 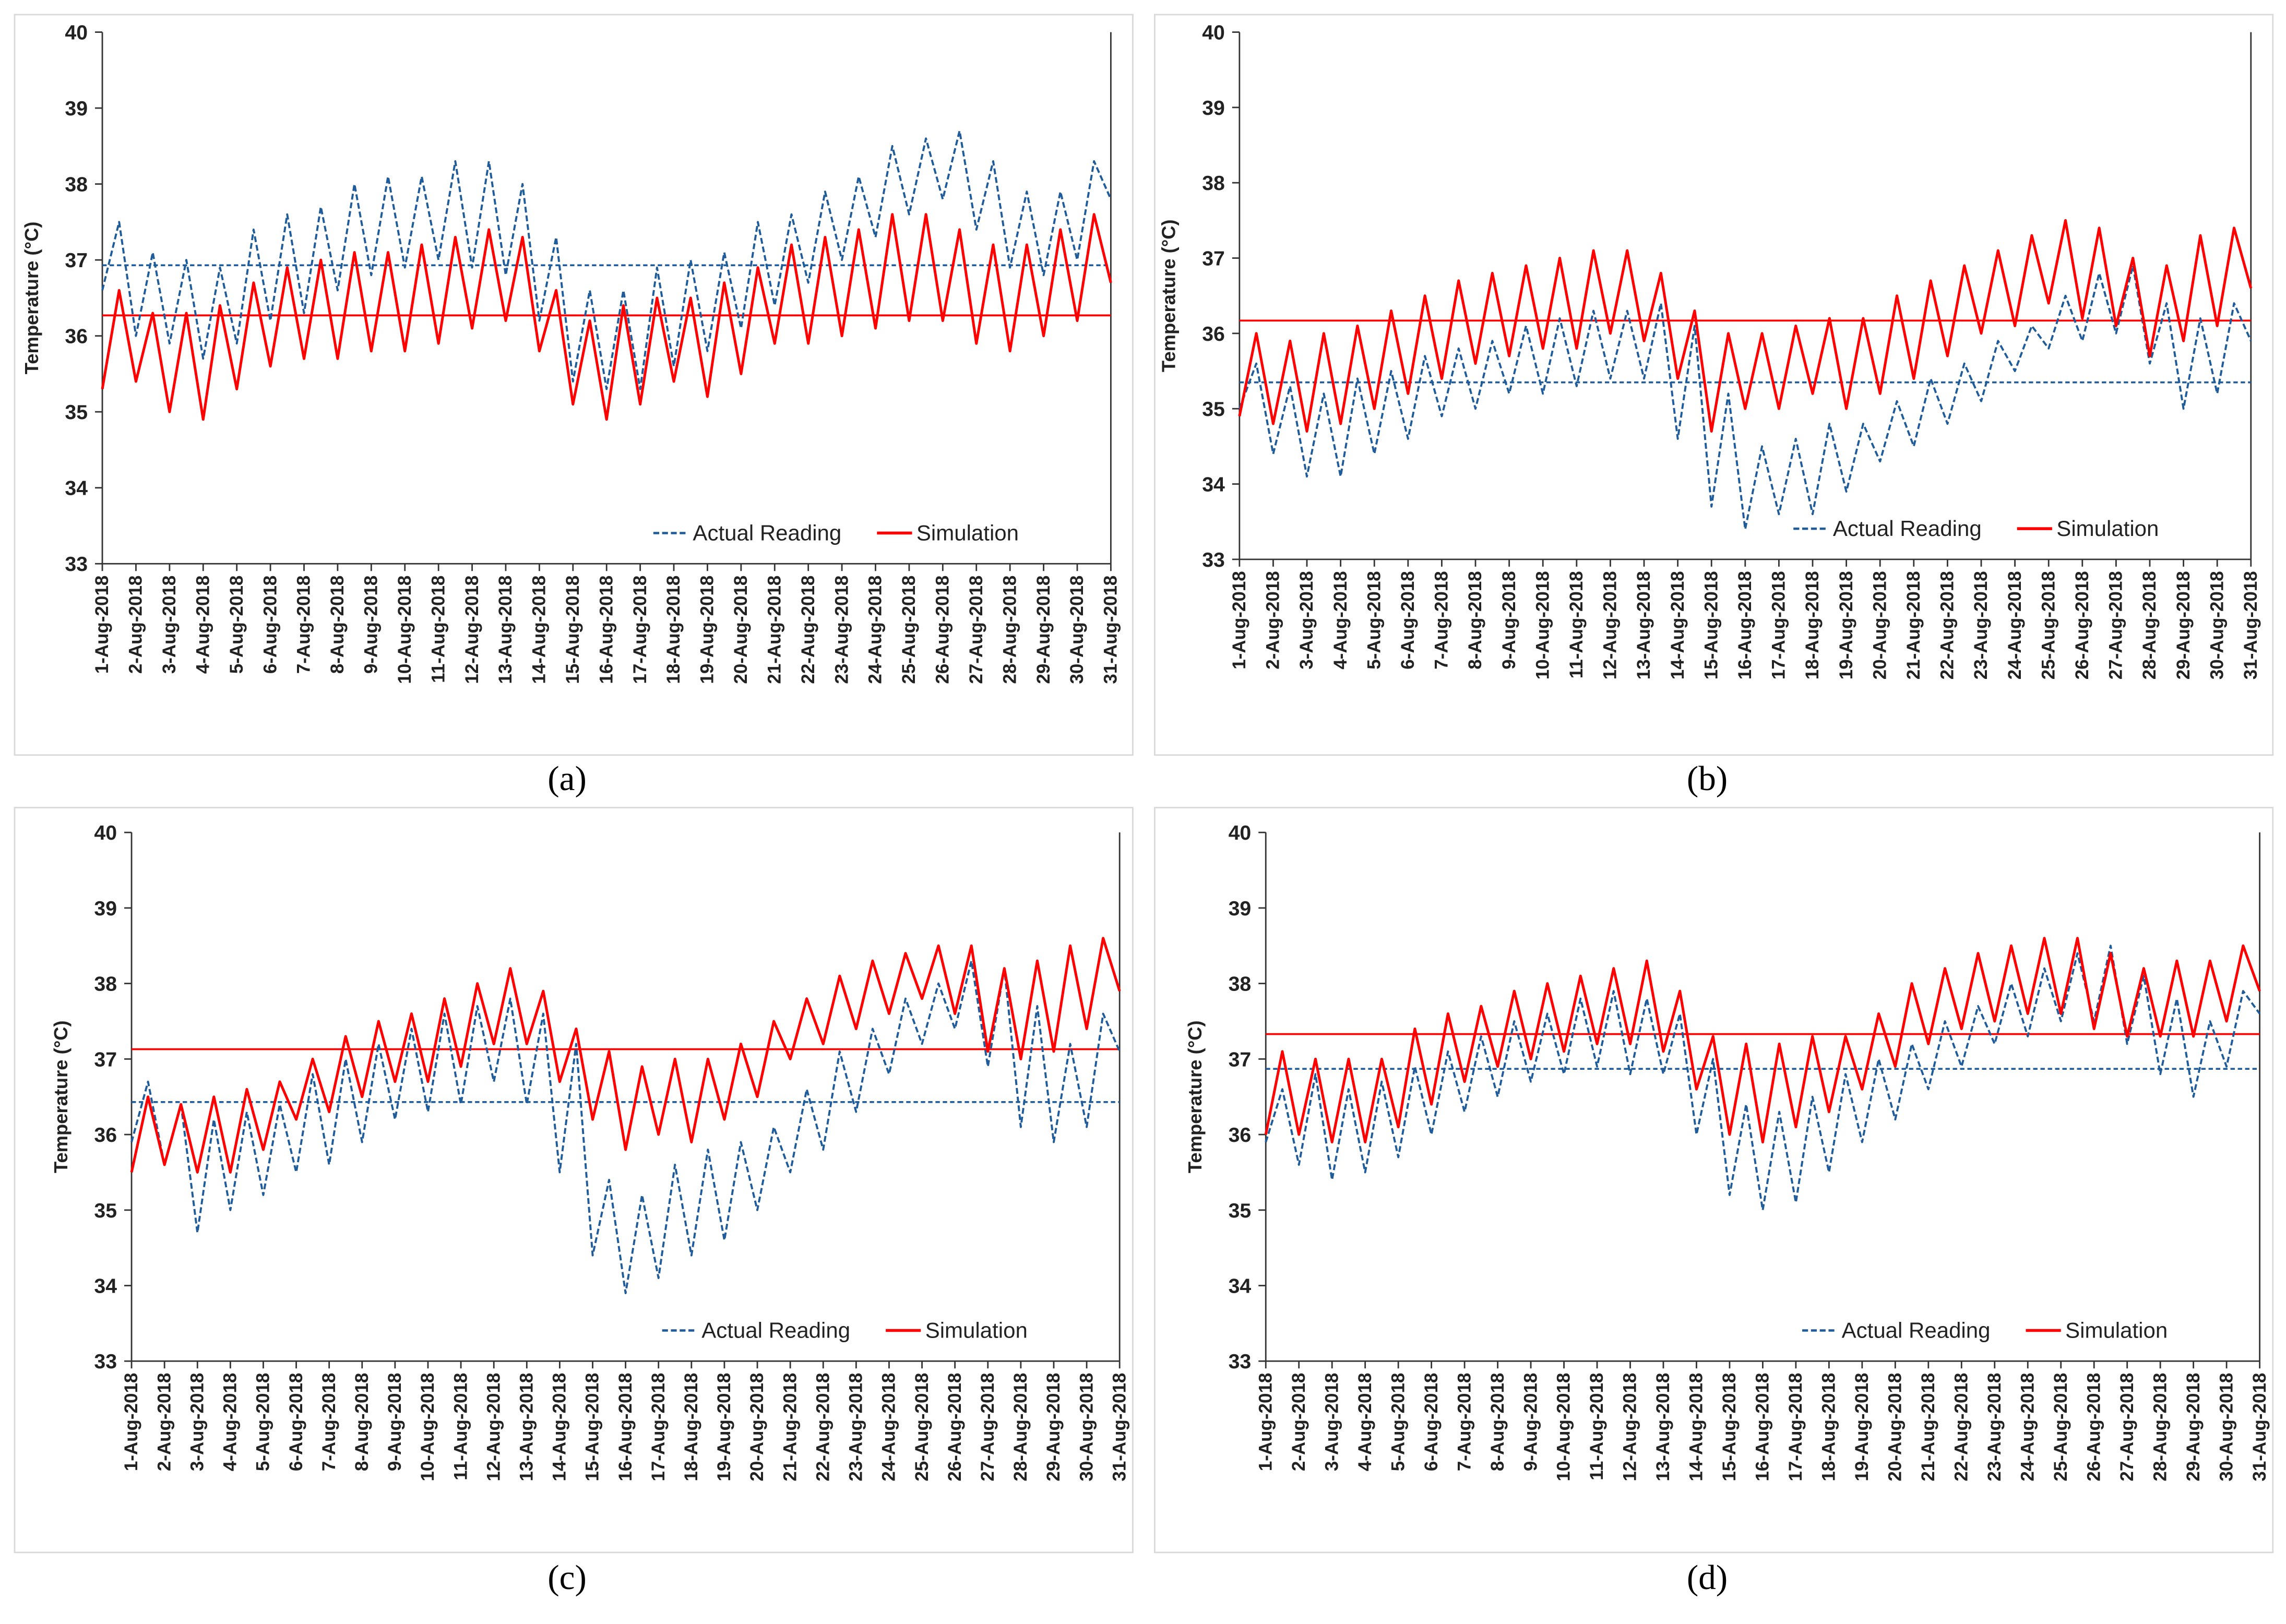 What do you see at coordinates (270, 625) in the screenshot?
I see `x-tick-label: 6-Aug-2018` at bounding box center [270, 625].